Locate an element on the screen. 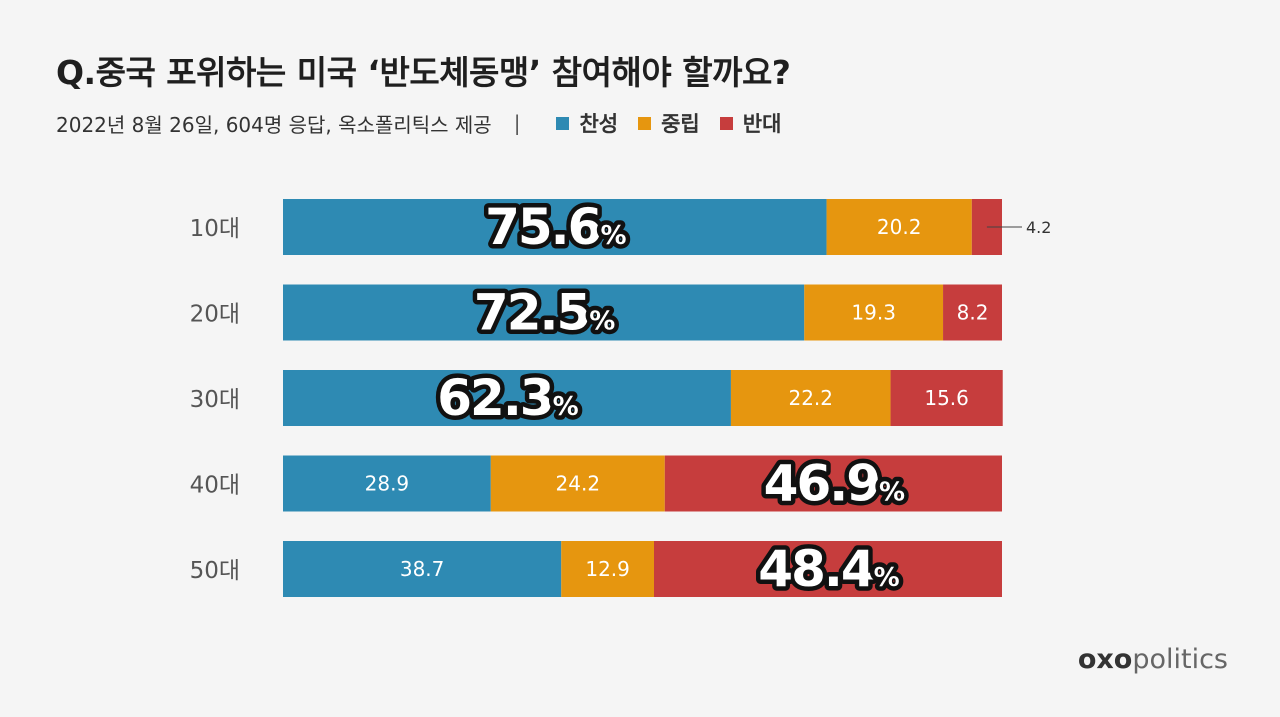 This screenshot has width=1280, height=717. legend-swatch-neutral is located at coordinates (645, 123).